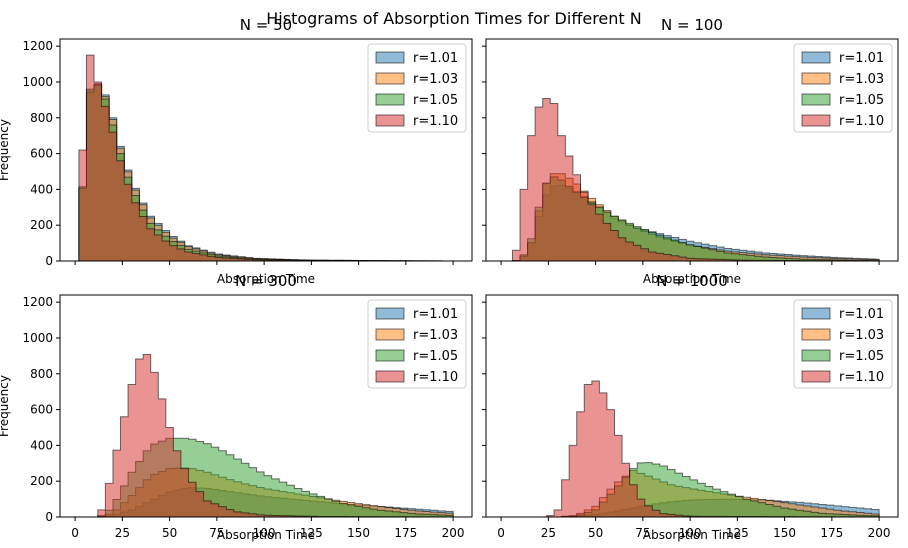 The image size is (908, 548). Describe the element at coordinates (75, 533) in the screenshot. I see `panel-2-xtick-label: 0` at that location.